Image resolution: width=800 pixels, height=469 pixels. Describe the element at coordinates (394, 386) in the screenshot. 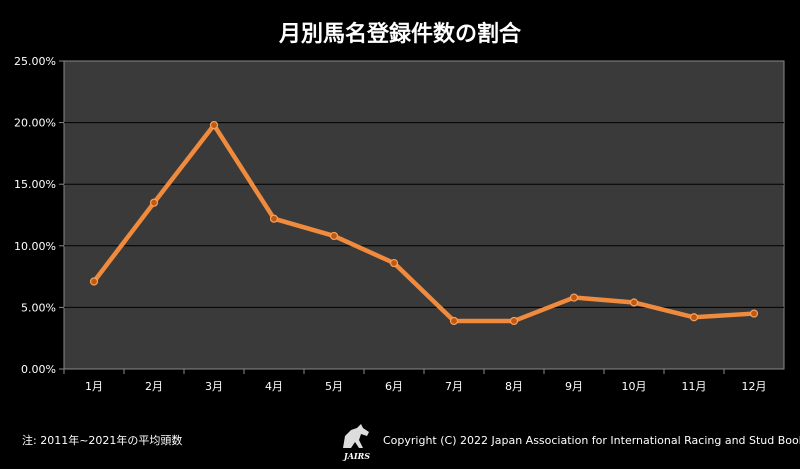

I see `x-tick-label: 6月` at that location.